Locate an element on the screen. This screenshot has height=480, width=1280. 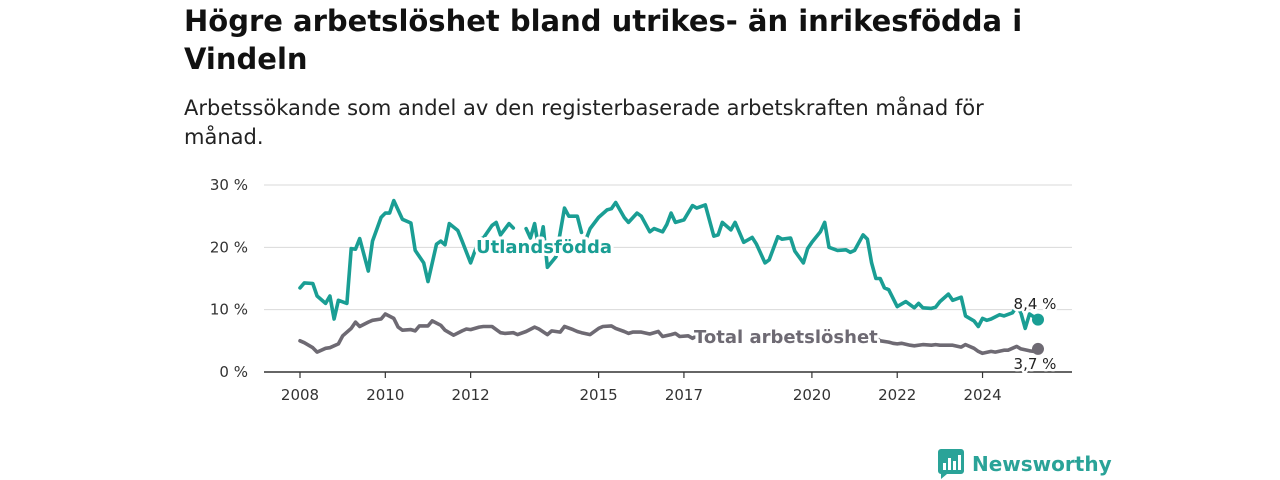
end-value-label: 8,4 % is located at coordinates (1035, 304).